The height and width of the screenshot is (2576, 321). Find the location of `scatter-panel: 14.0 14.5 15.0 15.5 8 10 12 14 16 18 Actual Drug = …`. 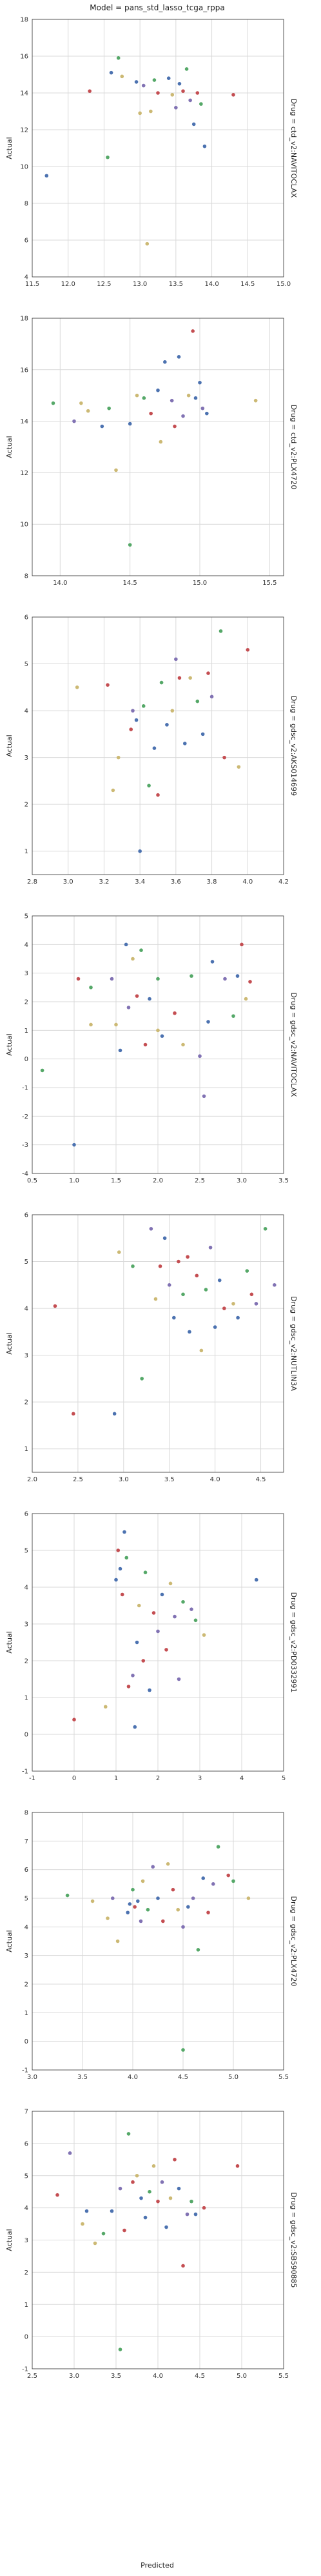

scatter-panel: 14.0 14.5 15.0 15.5 8 10 12 14 16 18 Actual Drug = … is located at coordinates (151, 451).